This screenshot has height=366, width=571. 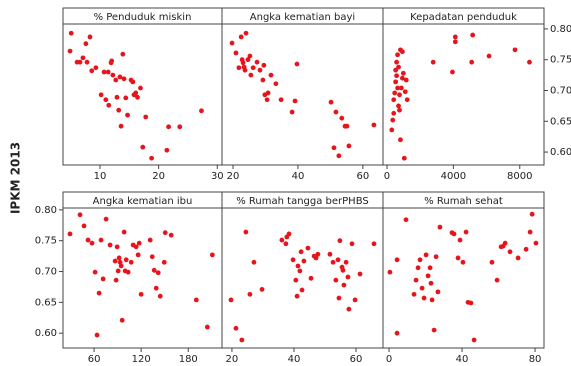 I want to click on x-tick-label: 30, so click(x=217, y=176).